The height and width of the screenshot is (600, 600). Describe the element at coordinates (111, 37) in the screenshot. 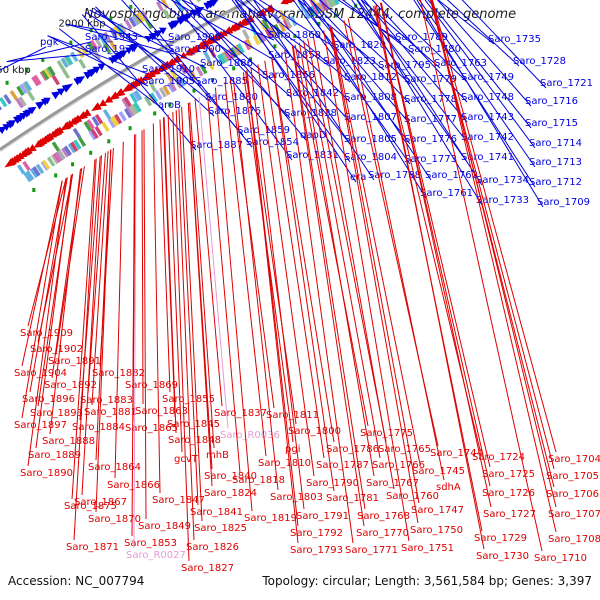

I see `top-gene-label: Saro_1943` at that location.